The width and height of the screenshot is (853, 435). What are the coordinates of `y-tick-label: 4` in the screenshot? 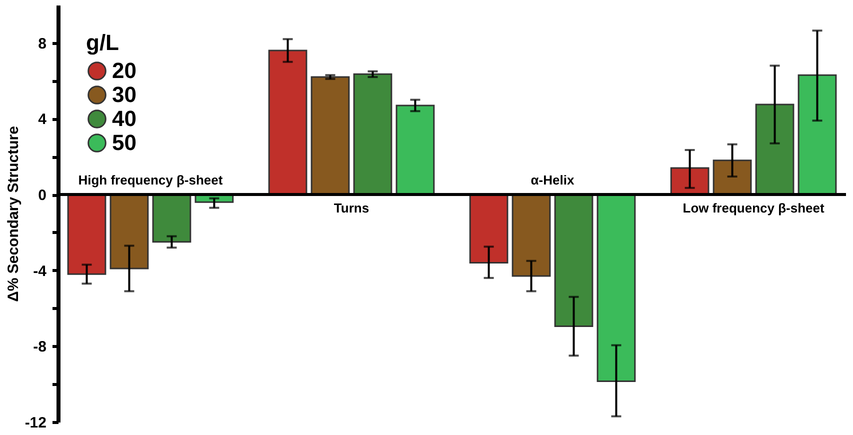 It's located at (43, 119).